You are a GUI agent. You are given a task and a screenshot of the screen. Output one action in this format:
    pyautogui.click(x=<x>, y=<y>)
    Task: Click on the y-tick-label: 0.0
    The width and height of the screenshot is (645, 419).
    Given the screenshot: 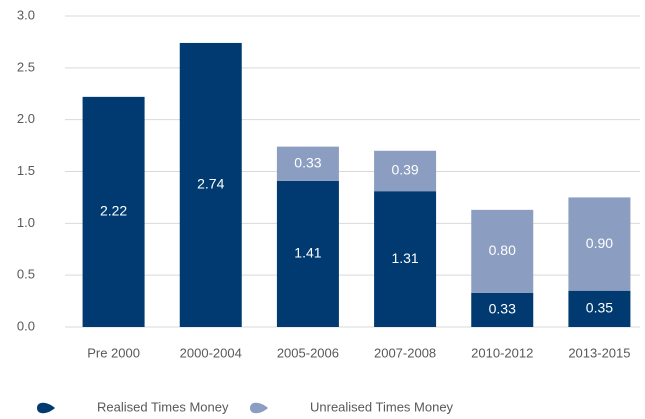 What is the action you would take?
    pyautogui.click(x=26, y=325)
    